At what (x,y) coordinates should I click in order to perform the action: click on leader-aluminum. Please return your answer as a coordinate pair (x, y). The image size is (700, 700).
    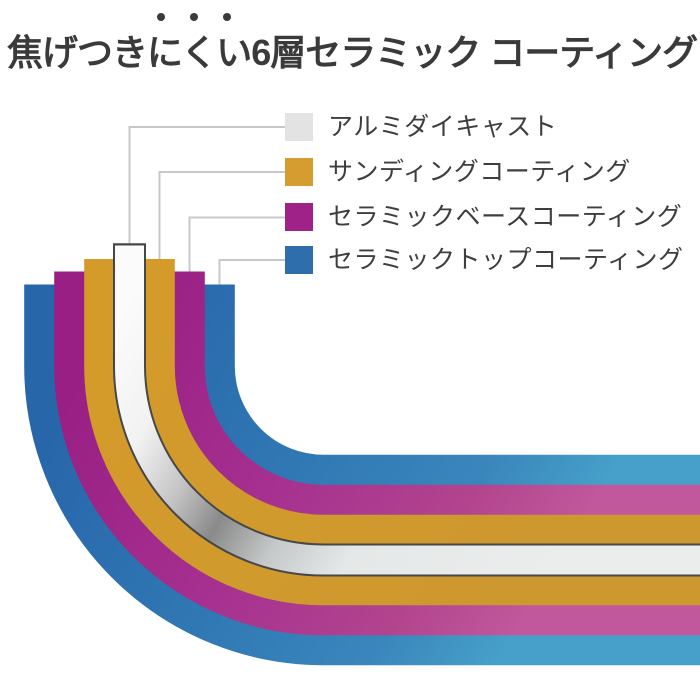
    Looking at the image, I should click on (206, 186).